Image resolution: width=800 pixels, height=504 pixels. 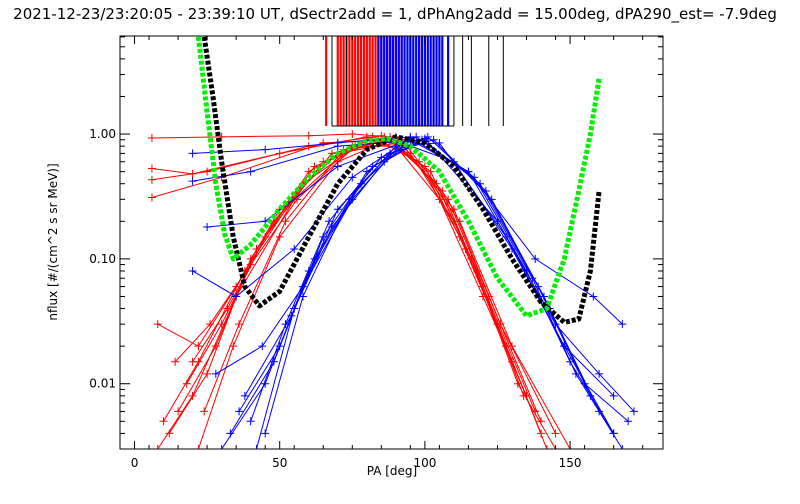 I want to click on y-axis-label: nflux [#/(cm^2 s sr MeV)], so click(x=53, y=241).